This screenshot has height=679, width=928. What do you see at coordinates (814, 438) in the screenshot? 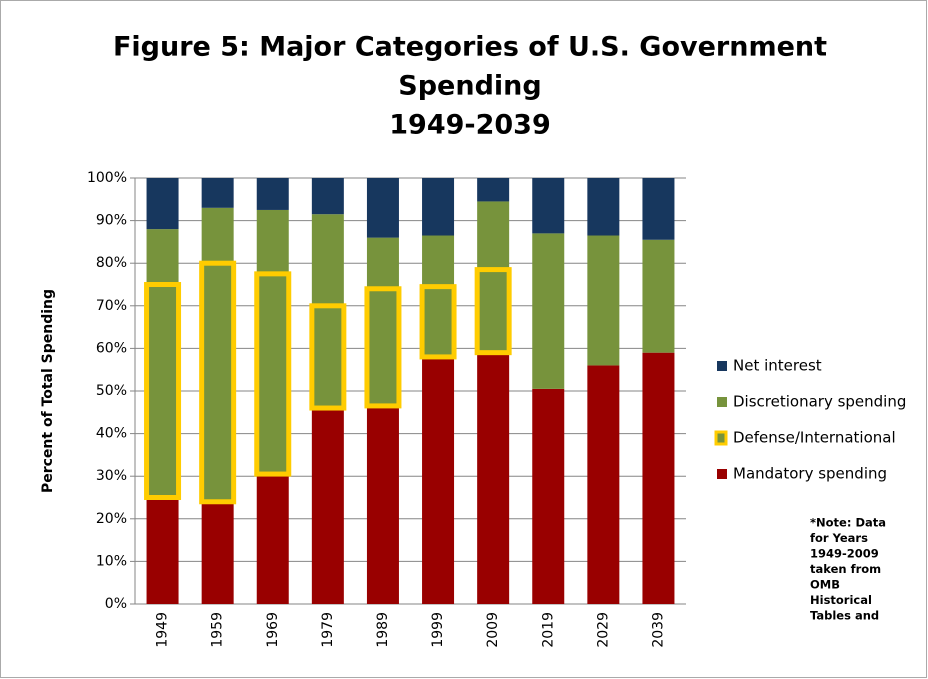
I see `legend-label: Defense/International` at bounding box center [814, 438].